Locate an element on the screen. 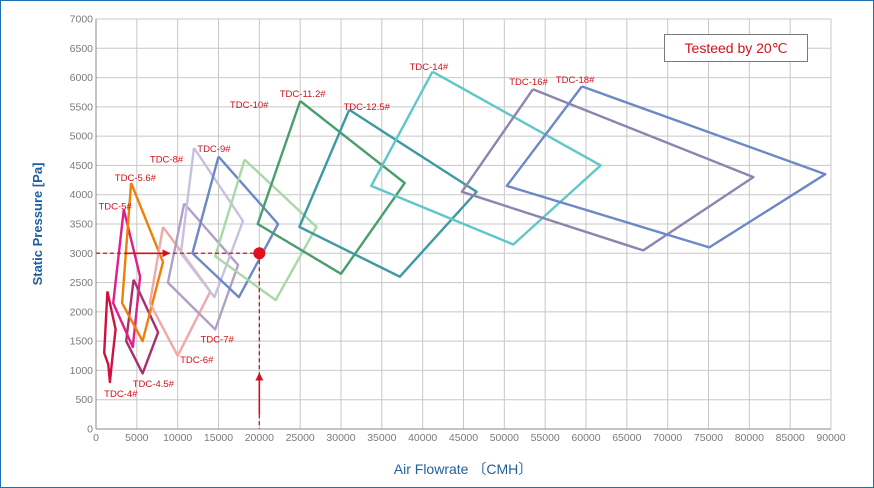 The height and width of the screenshot is (488, 874). operating-point-marker is located at coordinates (259, 253).